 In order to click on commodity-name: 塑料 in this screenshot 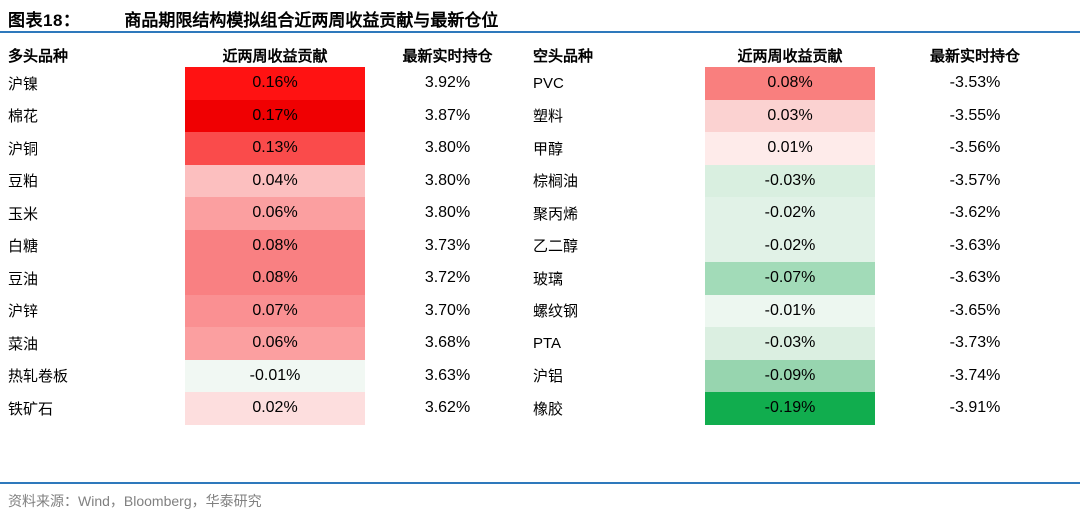, I will do `click(548, 117)`.